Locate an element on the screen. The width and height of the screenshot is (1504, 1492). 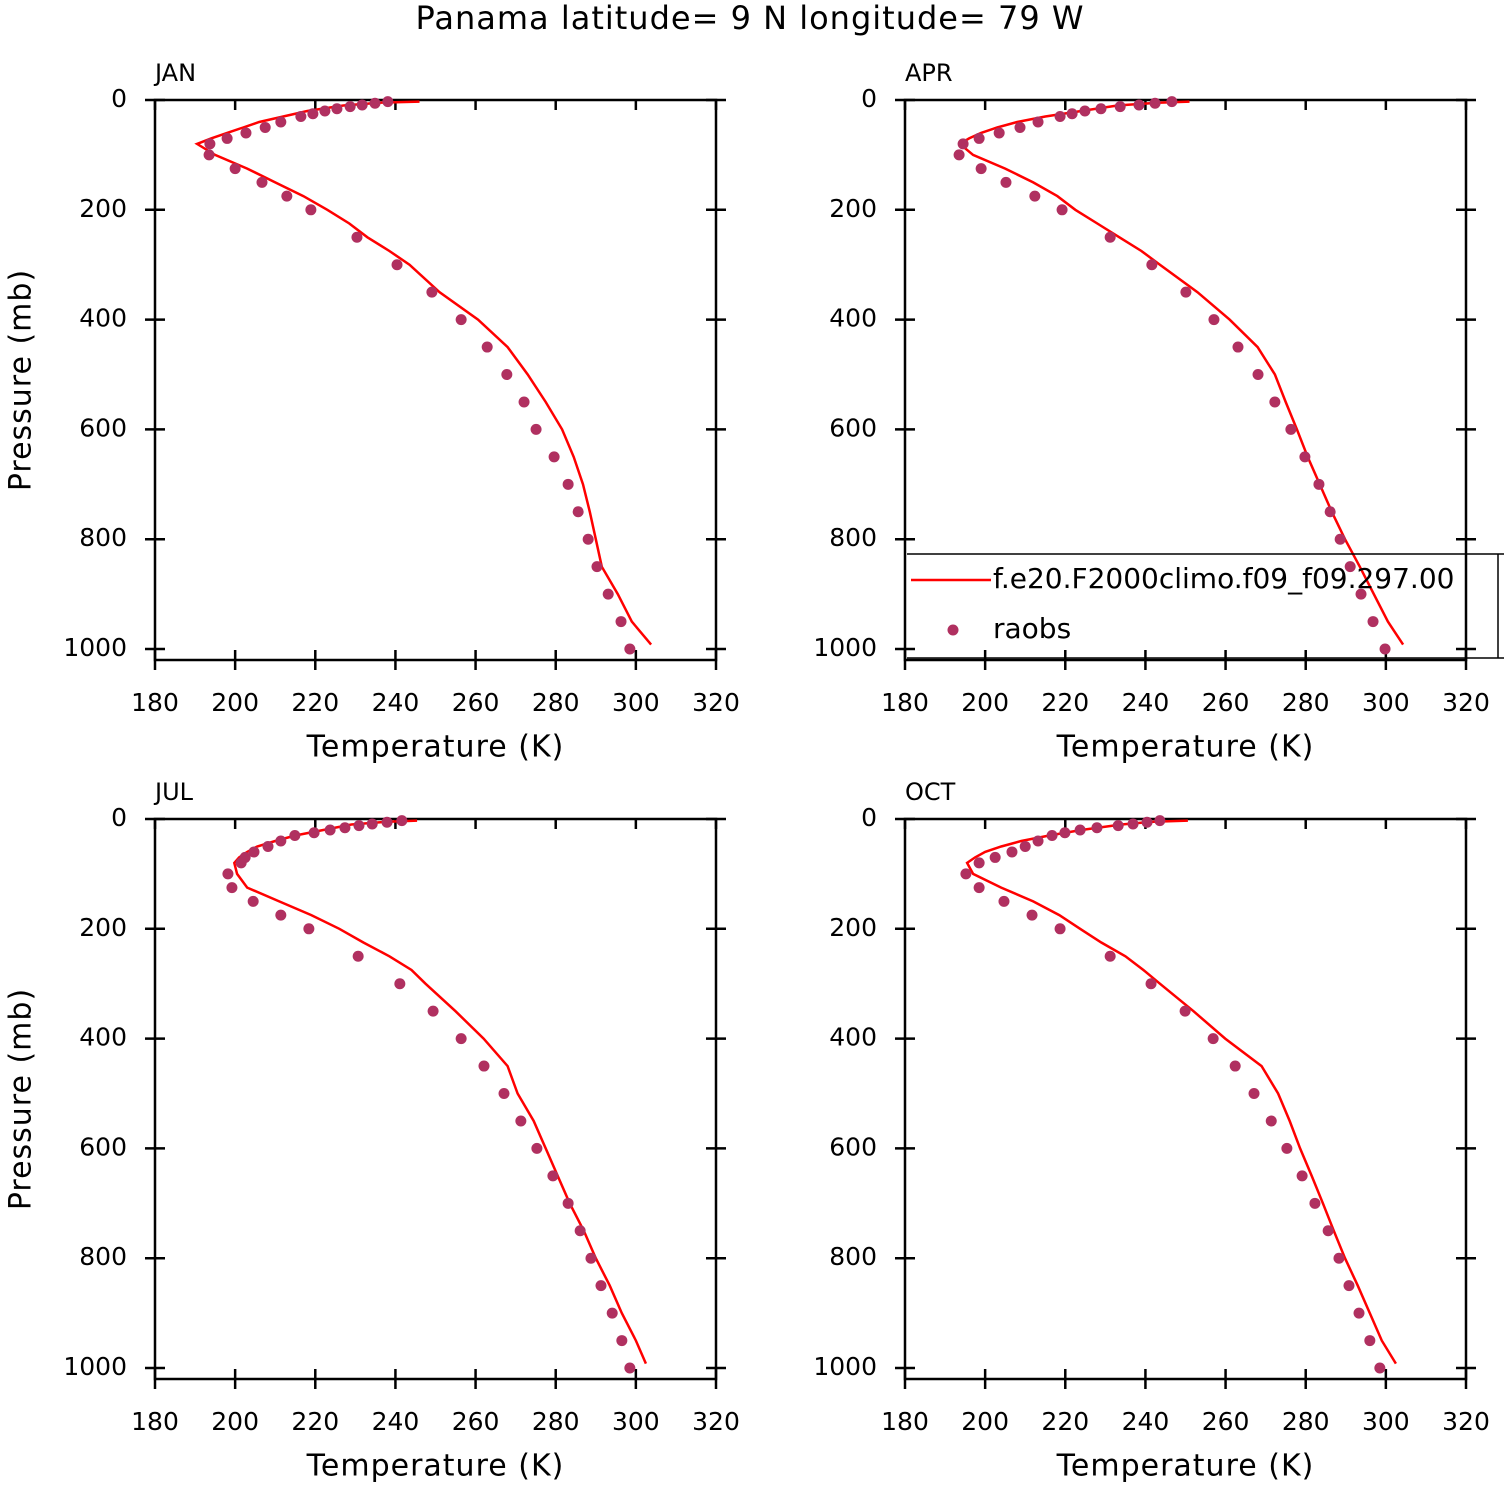
y-tick-label: 0 is located at coordinates (869, 98).